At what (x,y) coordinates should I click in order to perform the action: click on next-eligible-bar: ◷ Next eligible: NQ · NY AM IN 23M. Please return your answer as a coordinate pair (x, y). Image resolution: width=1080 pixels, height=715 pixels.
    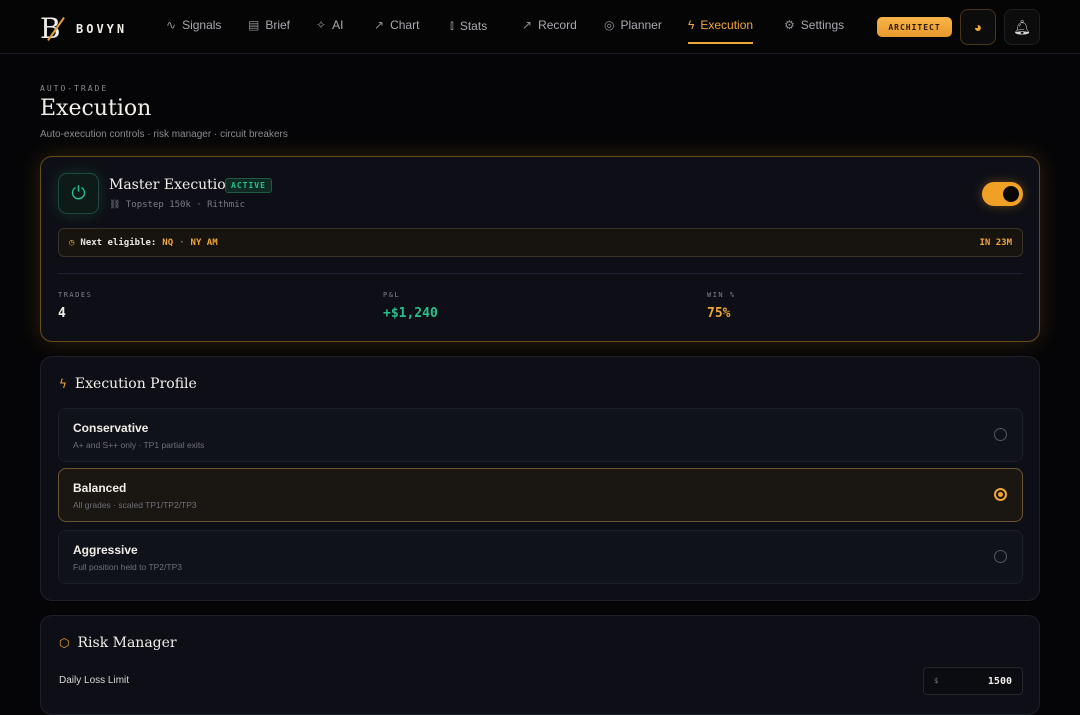
    Looking at the image, I should click on (540, 242).